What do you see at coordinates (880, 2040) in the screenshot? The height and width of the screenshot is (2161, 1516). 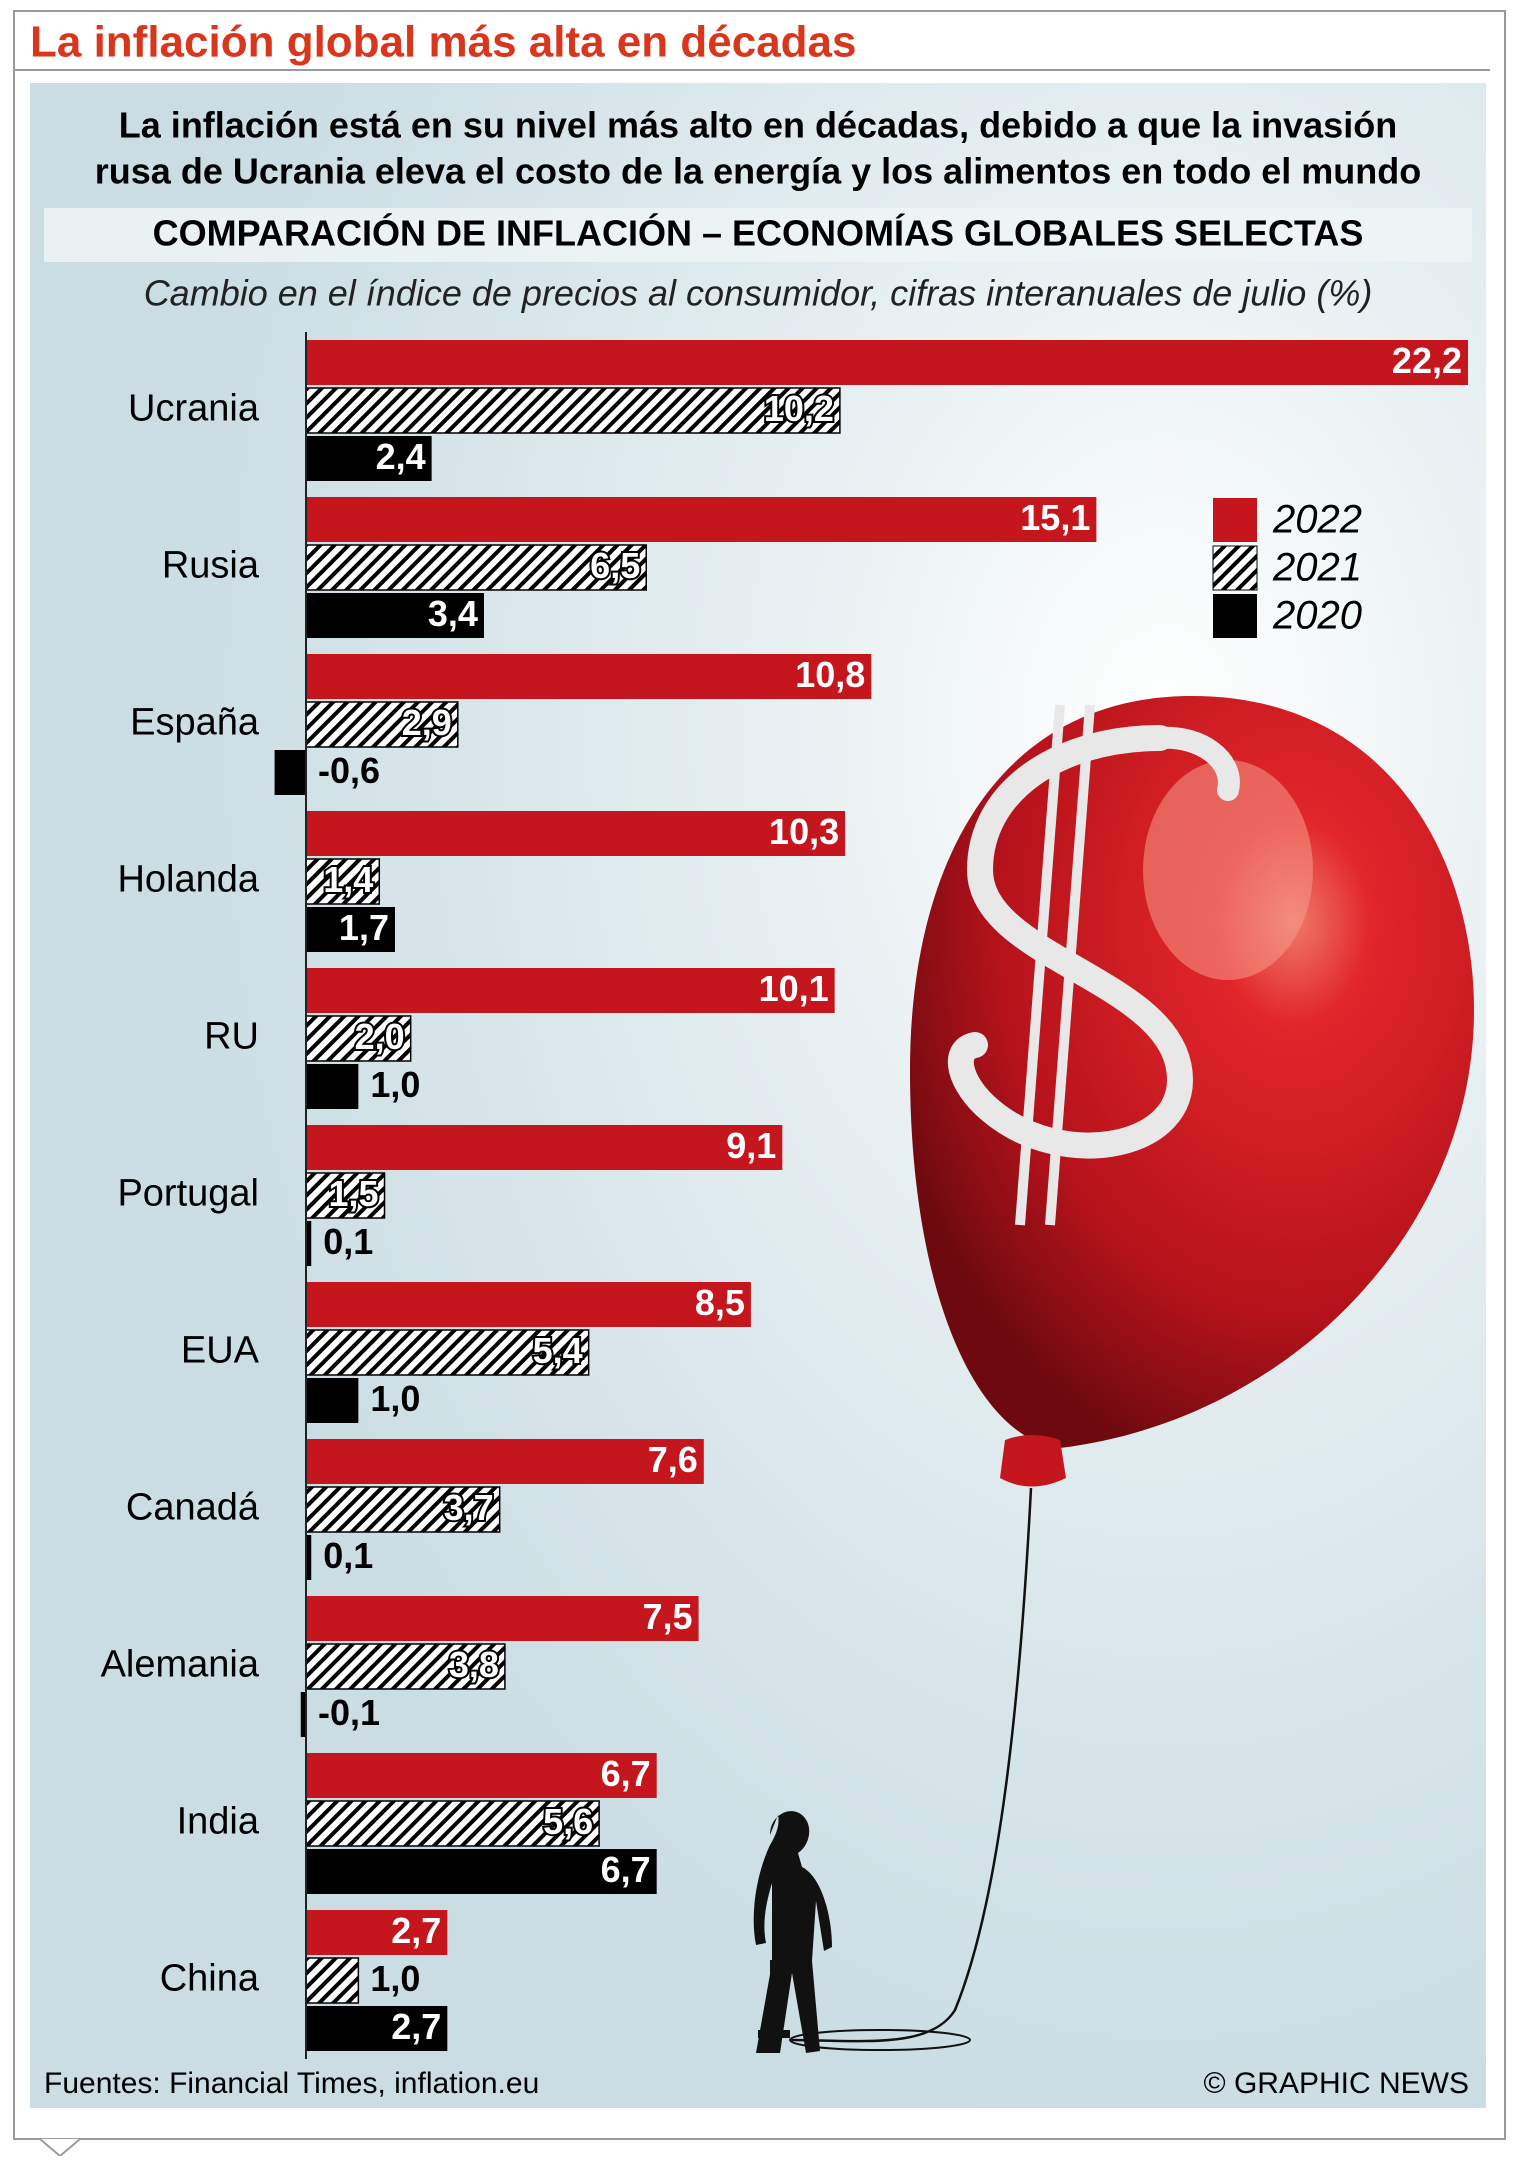 I see `string-coil` at bounding box center [880, 2040].